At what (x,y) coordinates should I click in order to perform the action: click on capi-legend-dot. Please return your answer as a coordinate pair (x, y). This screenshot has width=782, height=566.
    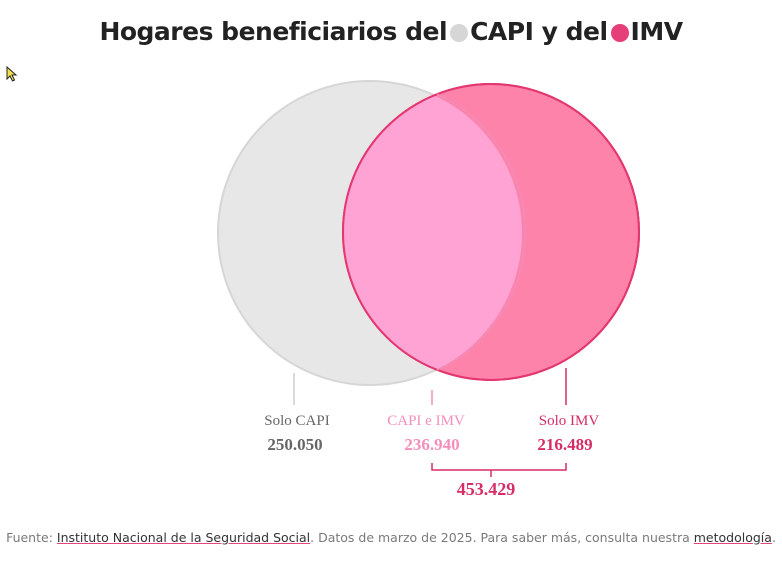
    Looking at the image, I should click on (459, 33).